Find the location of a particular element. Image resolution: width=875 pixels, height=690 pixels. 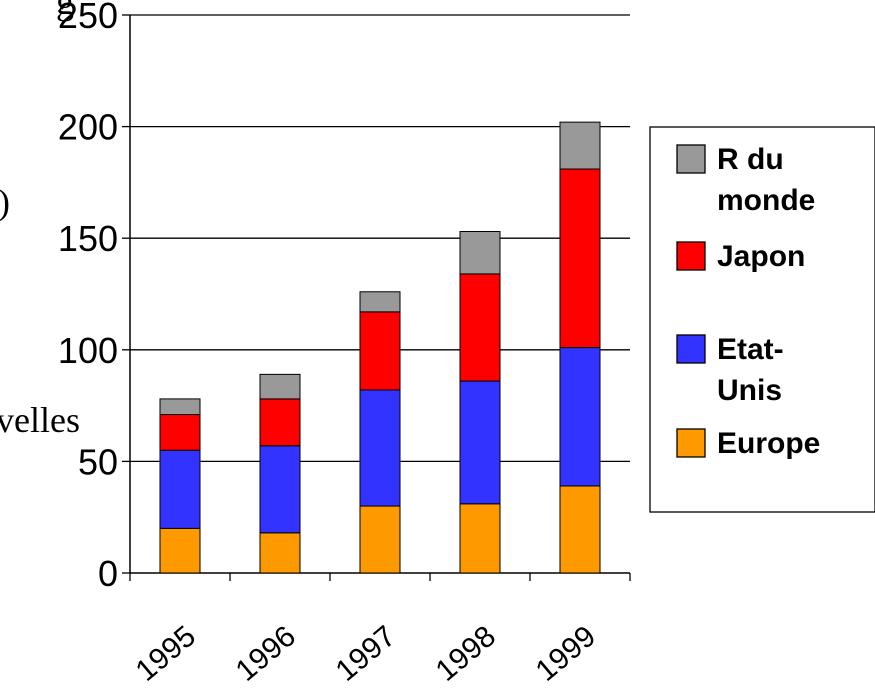

legend-label: monde is located at coordinates (766, 200).